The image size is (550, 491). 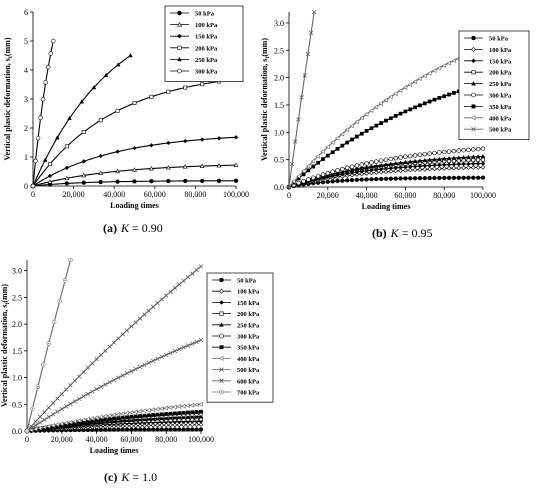 I want to click on series-50-kpa, so click(x=134, y=183).